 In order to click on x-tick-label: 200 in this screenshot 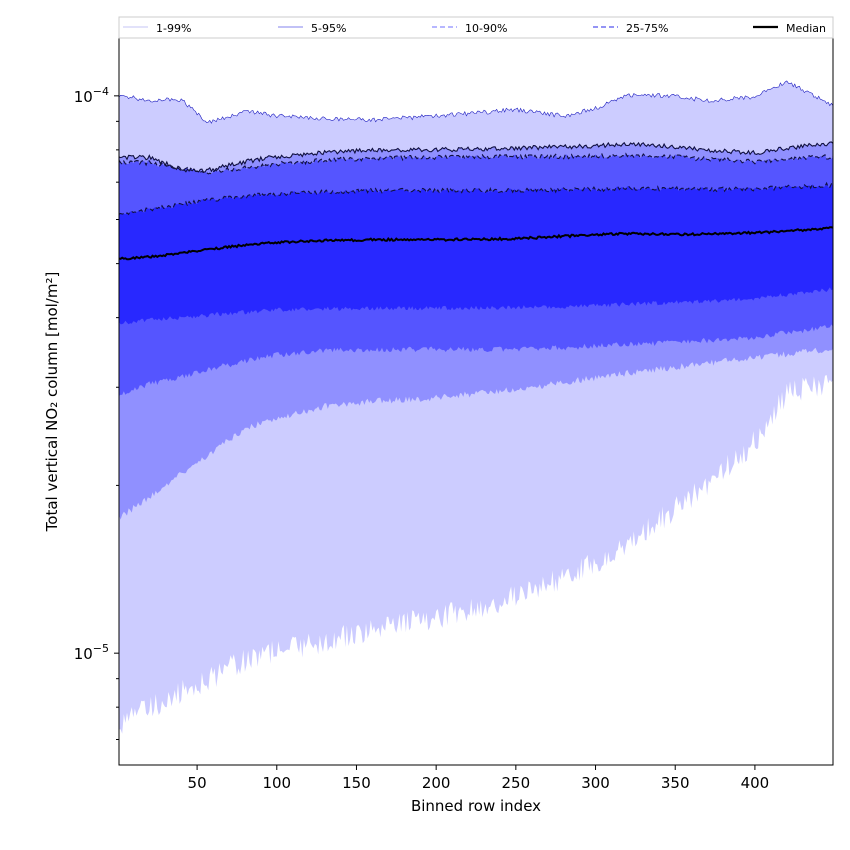, I will do `click(436, 783)`.